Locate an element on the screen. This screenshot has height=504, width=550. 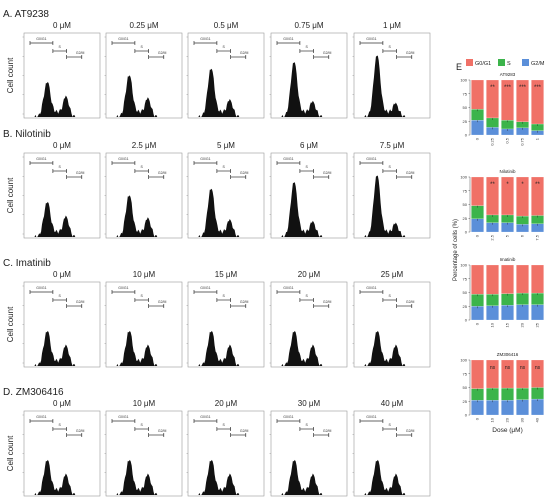
x-tick-label: 7.5 is located at coordinates (537, 237).